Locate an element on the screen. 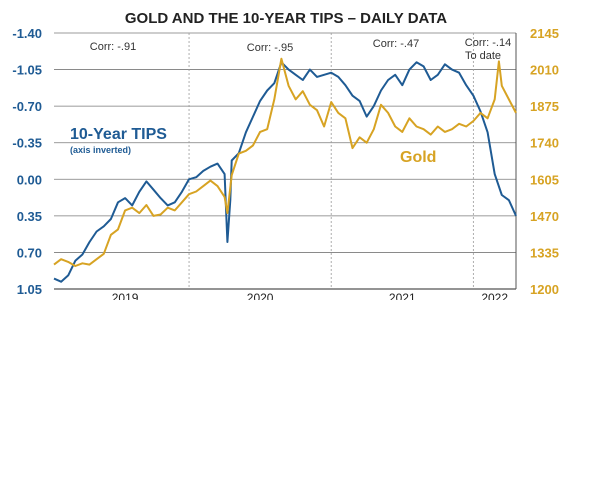  right-axis: 2145 2010 1875 1740 1605 1470 1335 1200 is located at coordinates (544, 161).